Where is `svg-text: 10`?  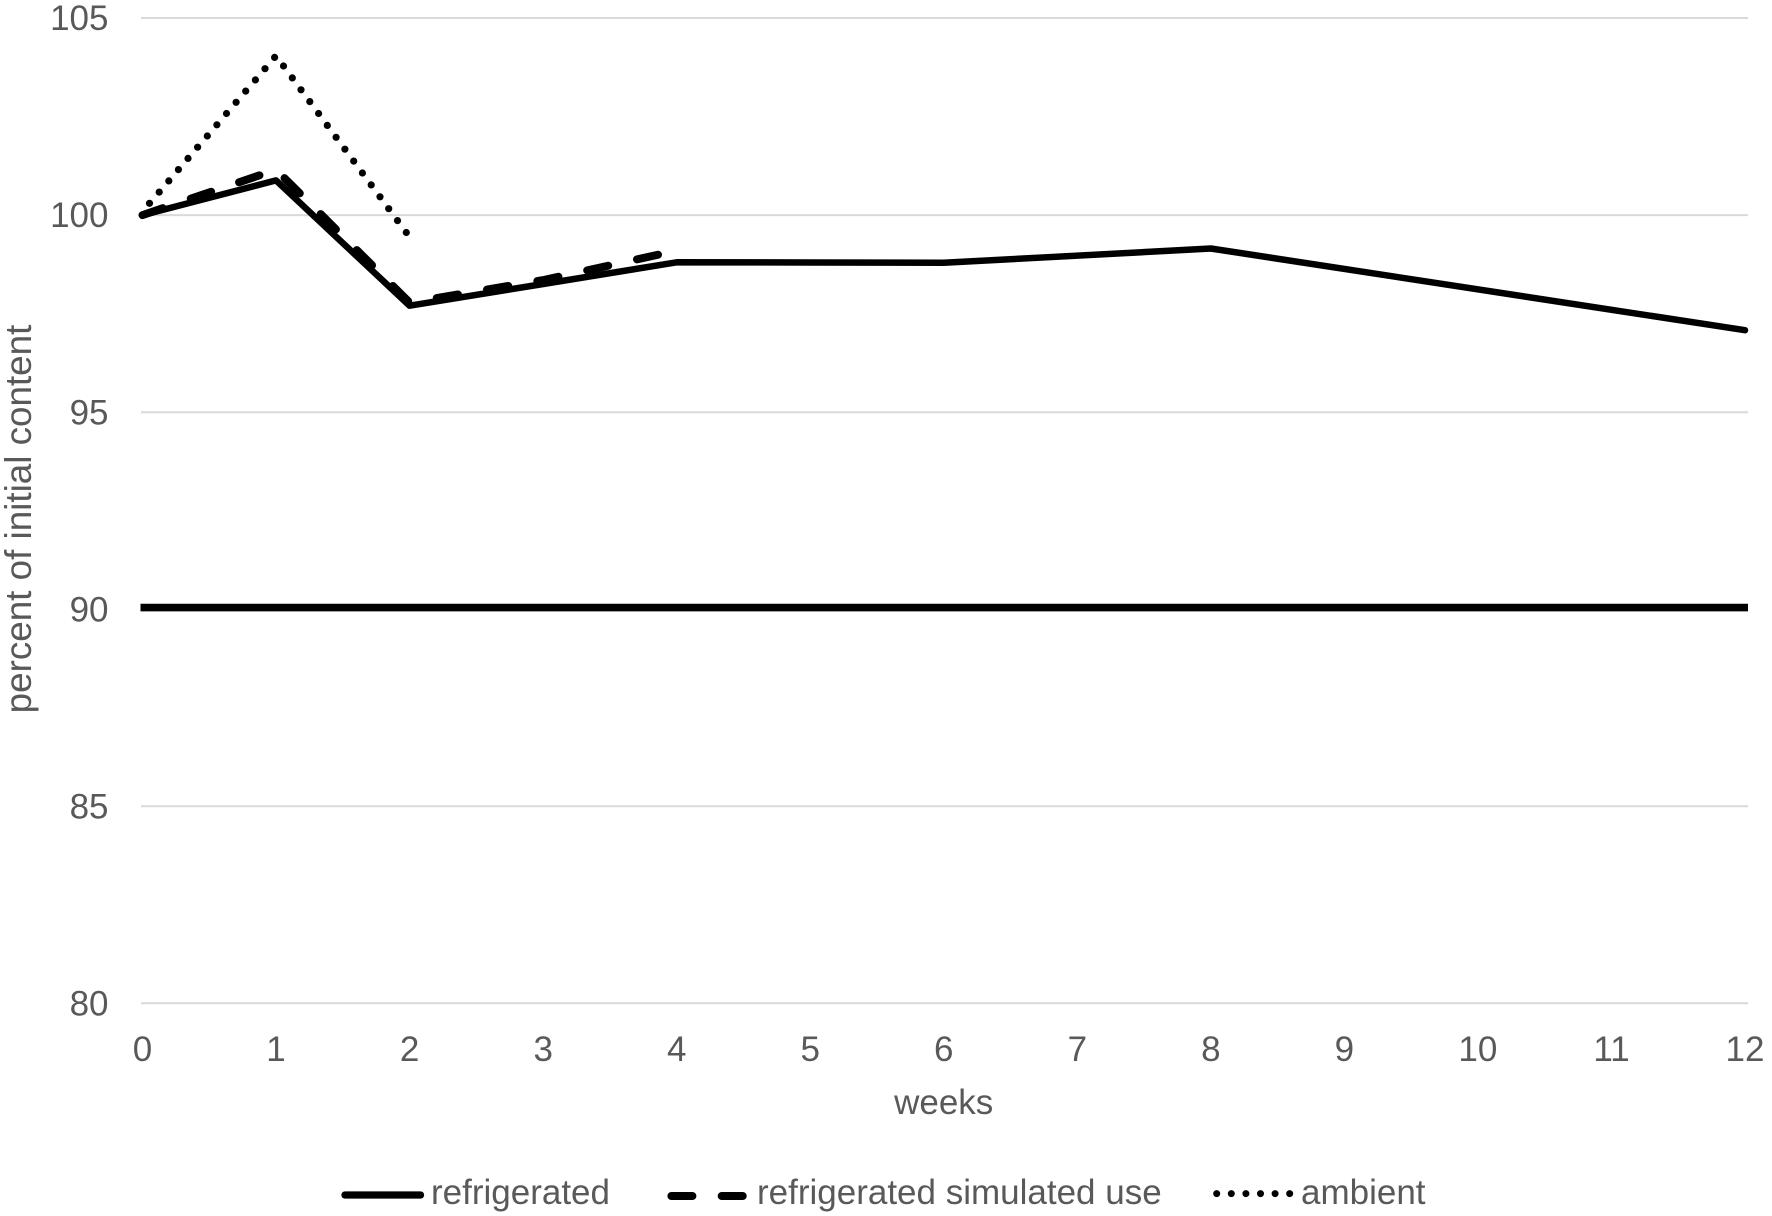 svg-text: 10 is located at coordinates (1477, 1049).